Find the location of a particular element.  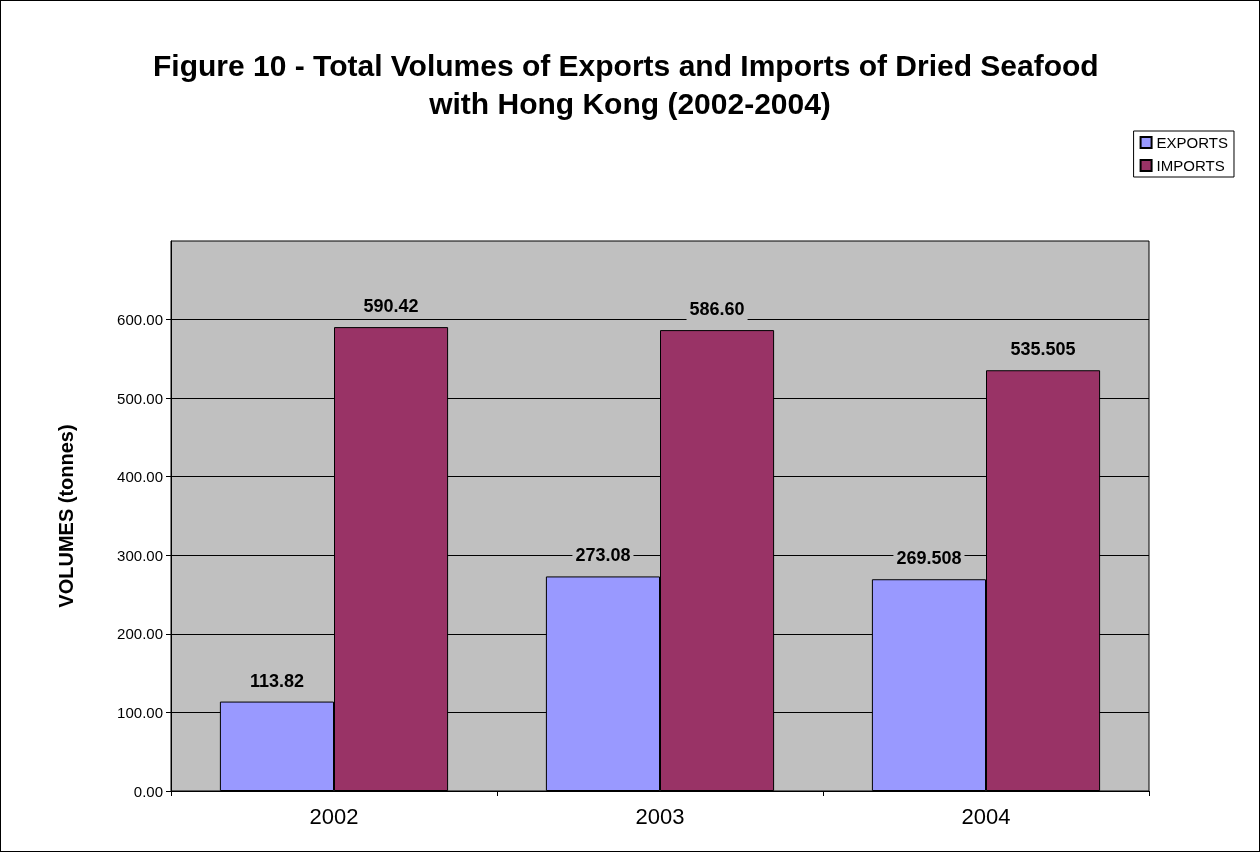

x-tick-label: 2003 is located at coordinates (660, 816).